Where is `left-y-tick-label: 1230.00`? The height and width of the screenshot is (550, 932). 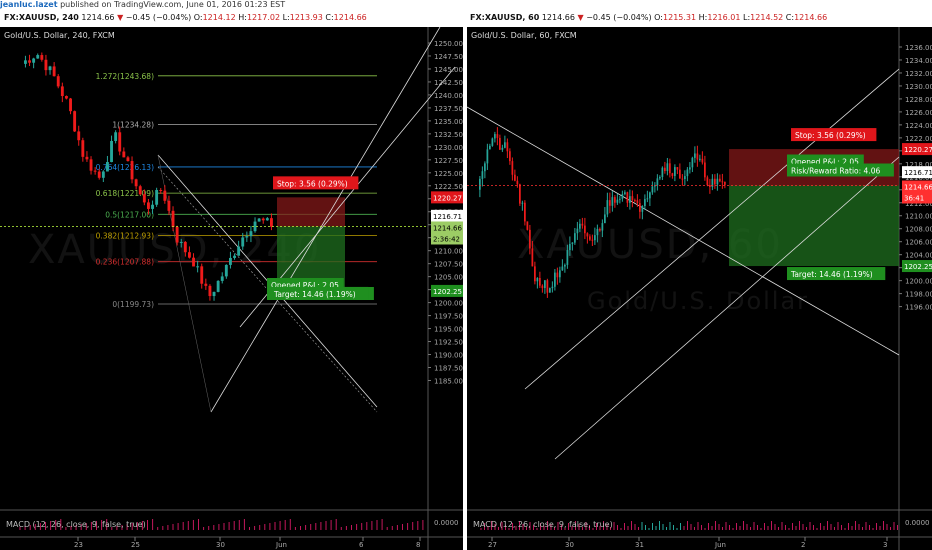
left-y-tick-label: 1230.00 is located at coordinates (448, 148).